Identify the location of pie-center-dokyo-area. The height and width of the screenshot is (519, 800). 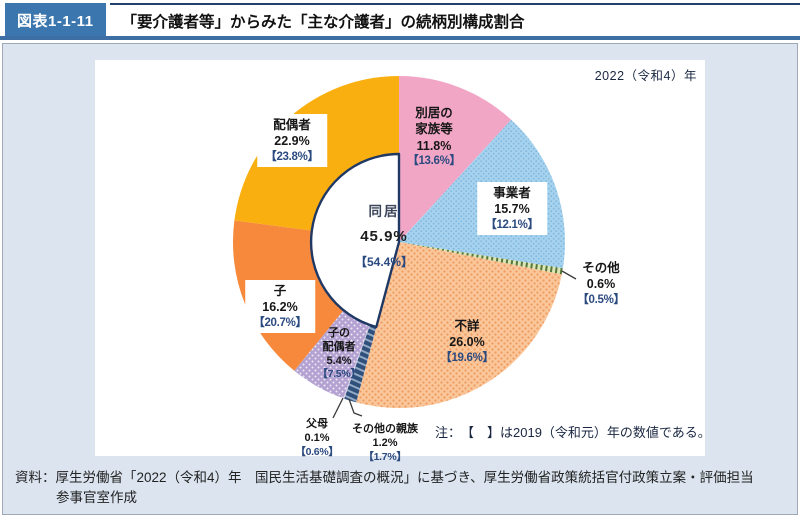
(355, 240).